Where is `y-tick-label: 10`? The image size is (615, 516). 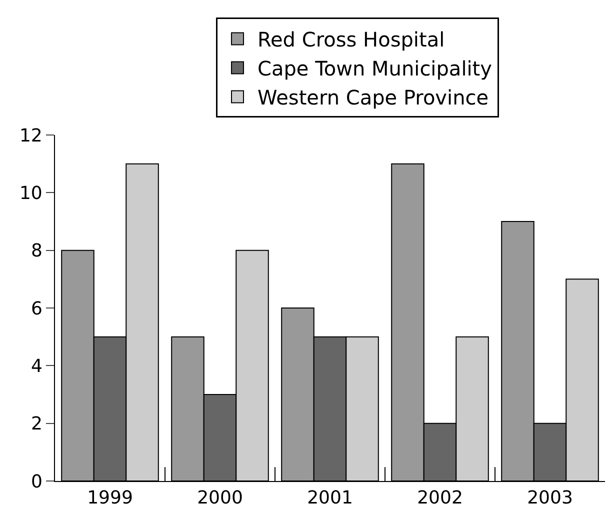 y-tick-label: 10 is located at coordinates (30, 193).